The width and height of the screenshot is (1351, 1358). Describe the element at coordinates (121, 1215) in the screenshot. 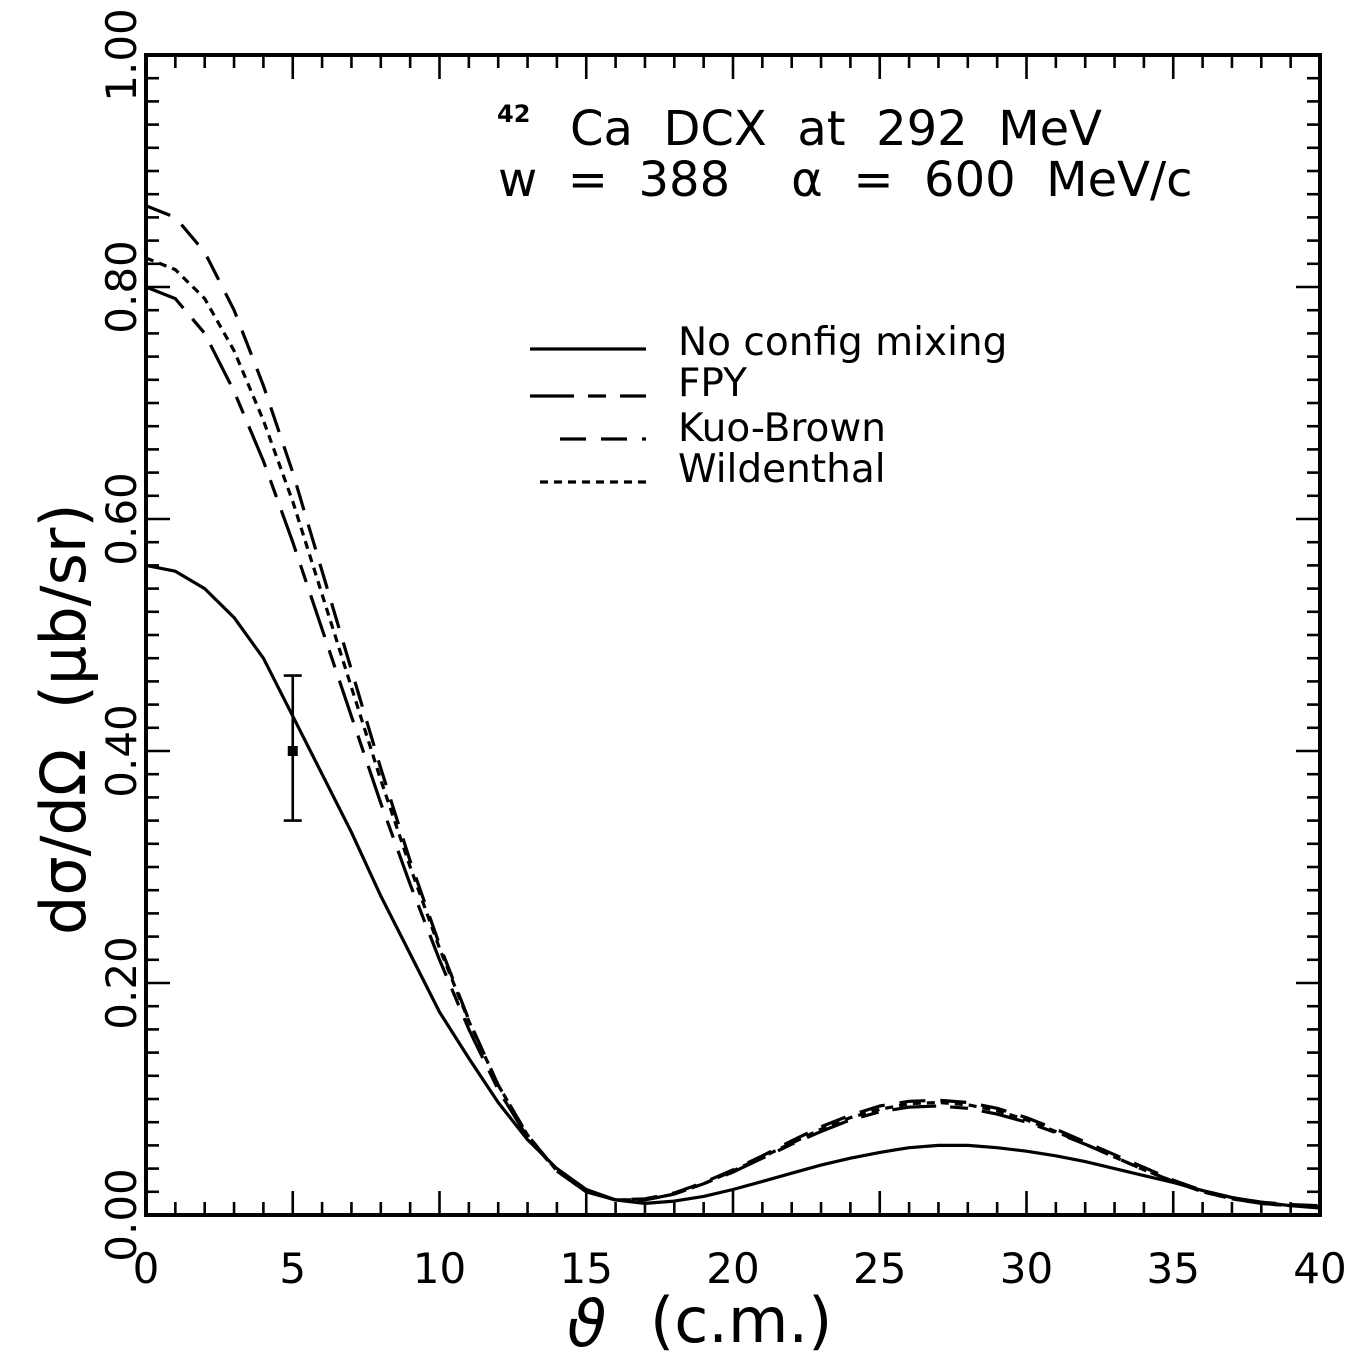

I see `y-tick-label: 0.00` at that location.